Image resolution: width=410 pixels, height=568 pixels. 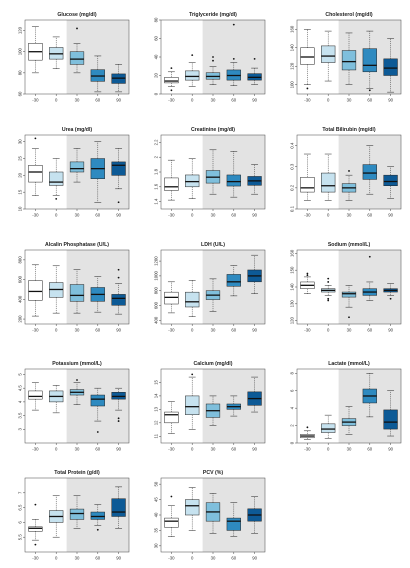 What do you see at coordinates (292, 187) in the screenshot?
I see `y-tick-label: 0.2` at bounding box center [292, 187].